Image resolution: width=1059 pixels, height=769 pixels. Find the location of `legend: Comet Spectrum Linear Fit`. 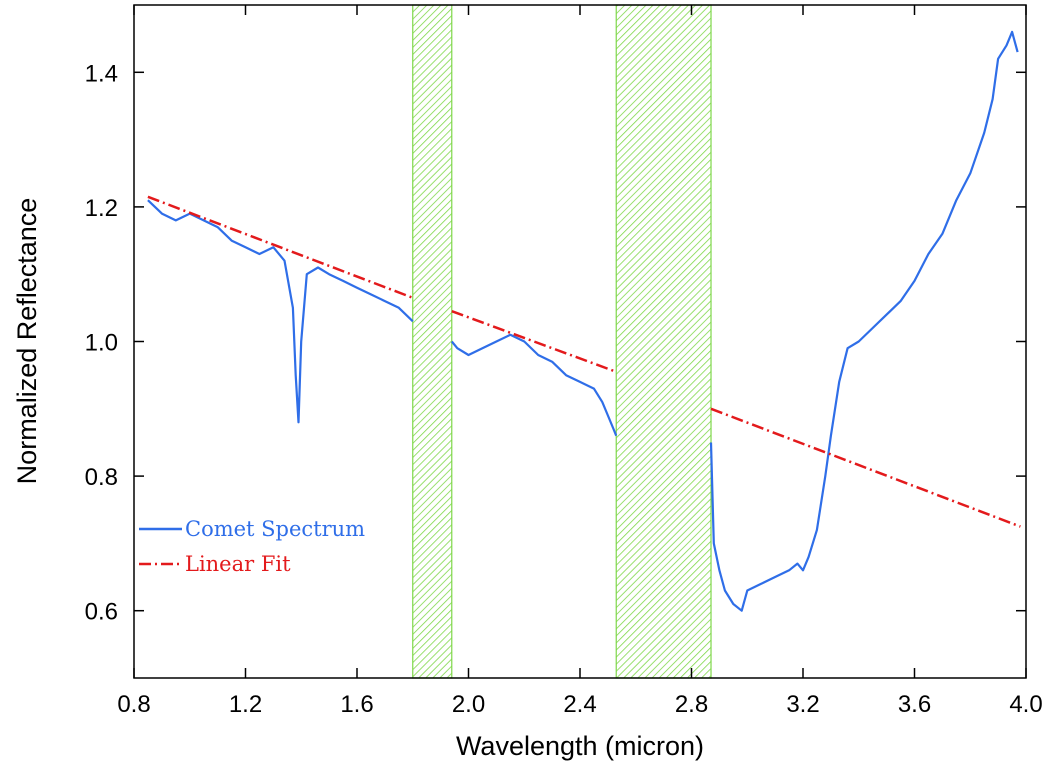

legend: Comet Spectrum Linear Fit is located at coordinates (252, 546).